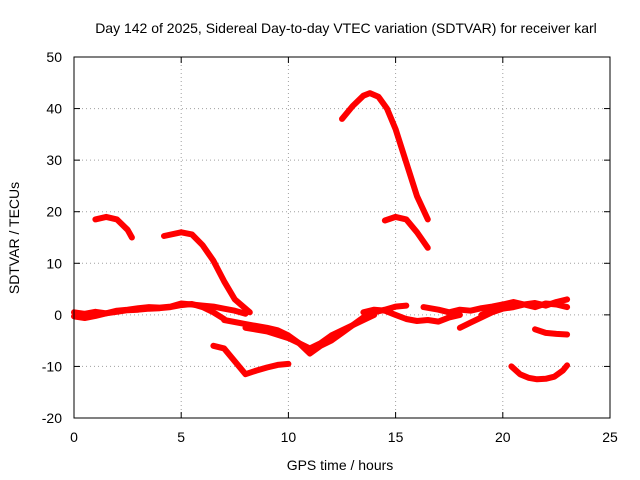 The image size is (640, 480). What do you see at coordinates (54, 160) in the screenshot?
I see `y-tick-label: 30` at bounding box center [54, 160].